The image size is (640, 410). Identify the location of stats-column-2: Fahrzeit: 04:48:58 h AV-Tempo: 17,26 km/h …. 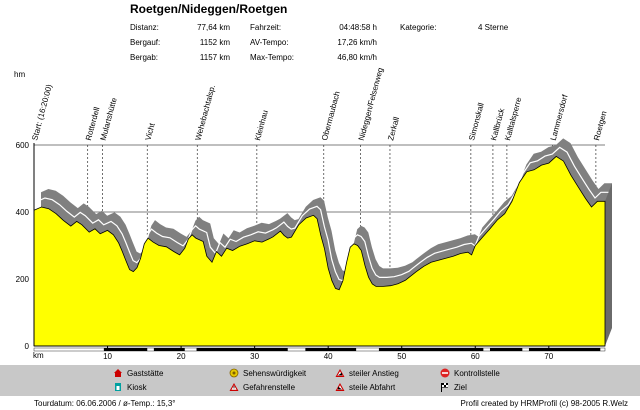
(313, 42).